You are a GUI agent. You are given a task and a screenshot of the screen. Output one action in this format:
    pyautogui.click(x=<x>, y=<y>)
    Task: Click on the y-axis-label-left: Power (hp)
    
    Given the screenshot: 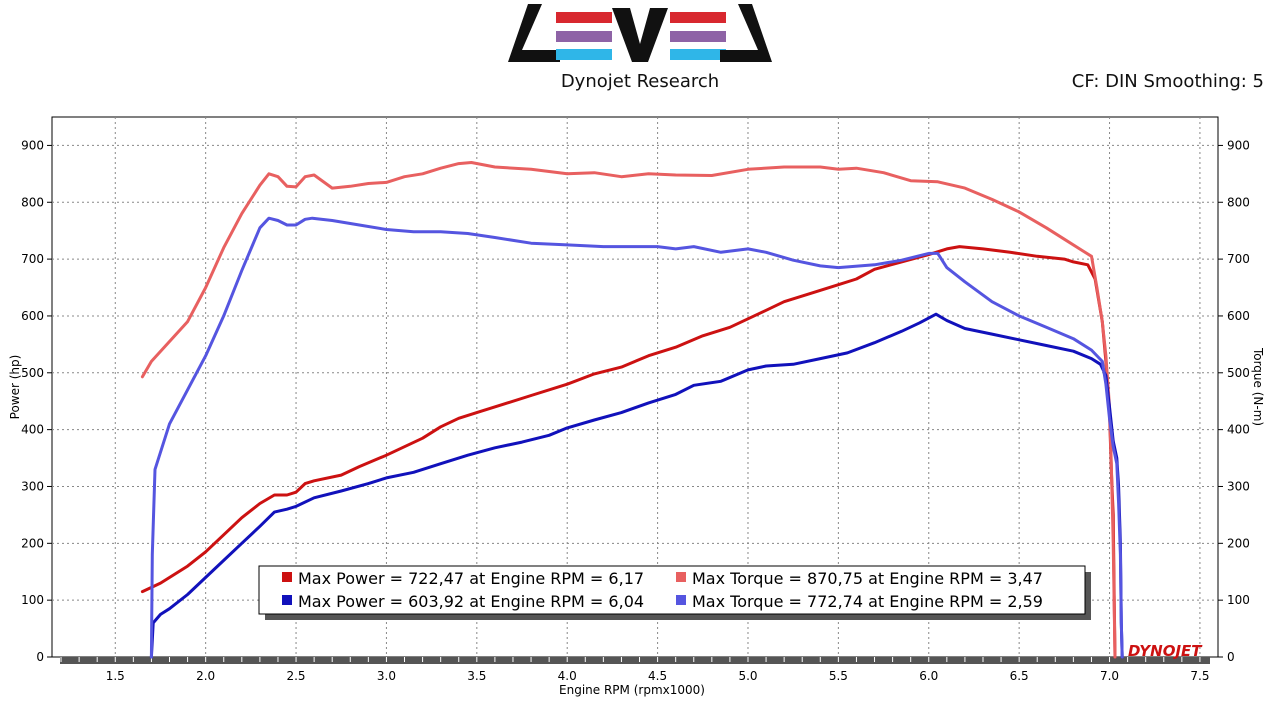 What is the action you would take?
    pyautogui.click(x=15, y=387)
    